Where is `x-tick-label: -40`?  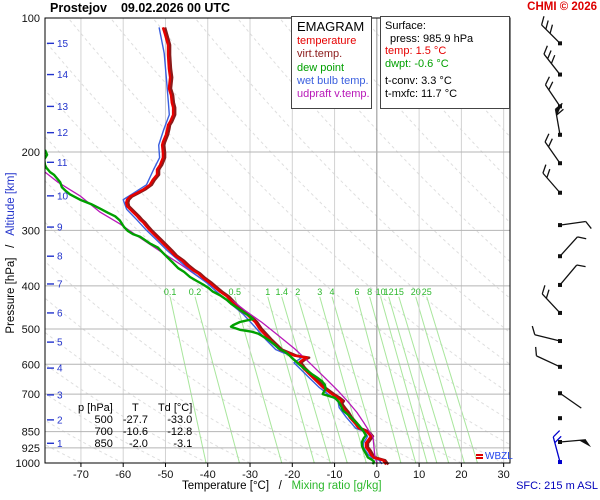 x-tick-label: -40 is located at coordinates (208, 475).